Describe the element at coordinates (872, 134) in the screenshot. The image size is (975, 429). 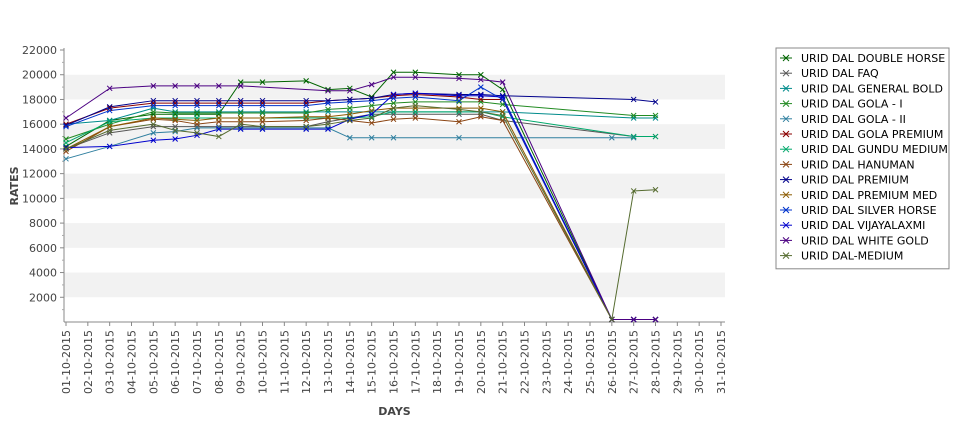
I see `legend-entry-label: URID DAL GOLA PREMIUM` at that location.